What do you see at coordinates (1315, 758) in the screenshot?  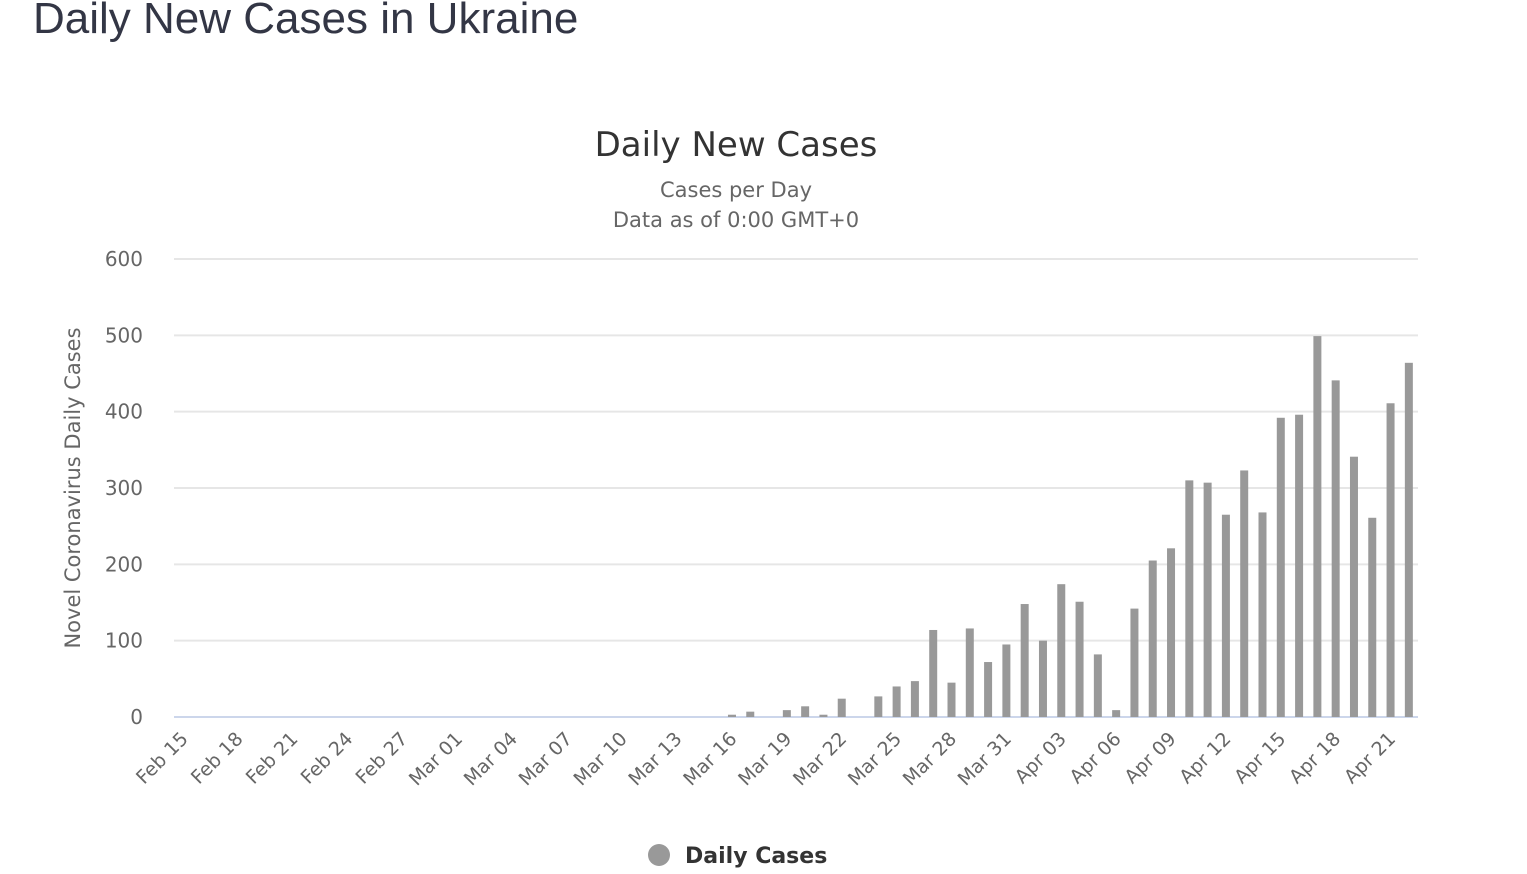 I see `x-tick-label: Apr 18` at bounding box center [1315, 758].